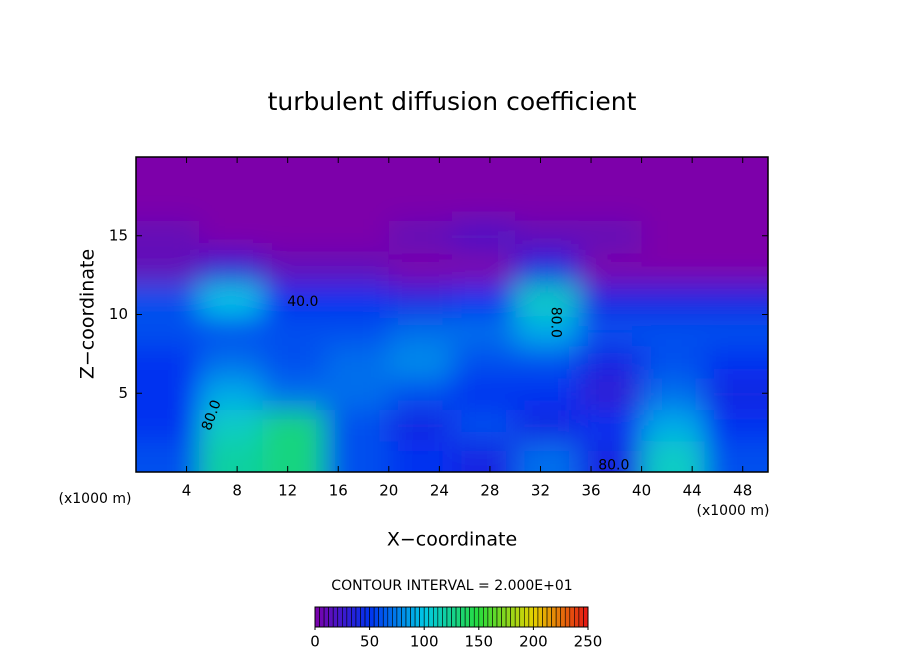  Describe the element at coordinates (451, 586) in the screenshot. I see `contour-interval: CONTOUR INTERVAL = 2.000E+01` at that location.